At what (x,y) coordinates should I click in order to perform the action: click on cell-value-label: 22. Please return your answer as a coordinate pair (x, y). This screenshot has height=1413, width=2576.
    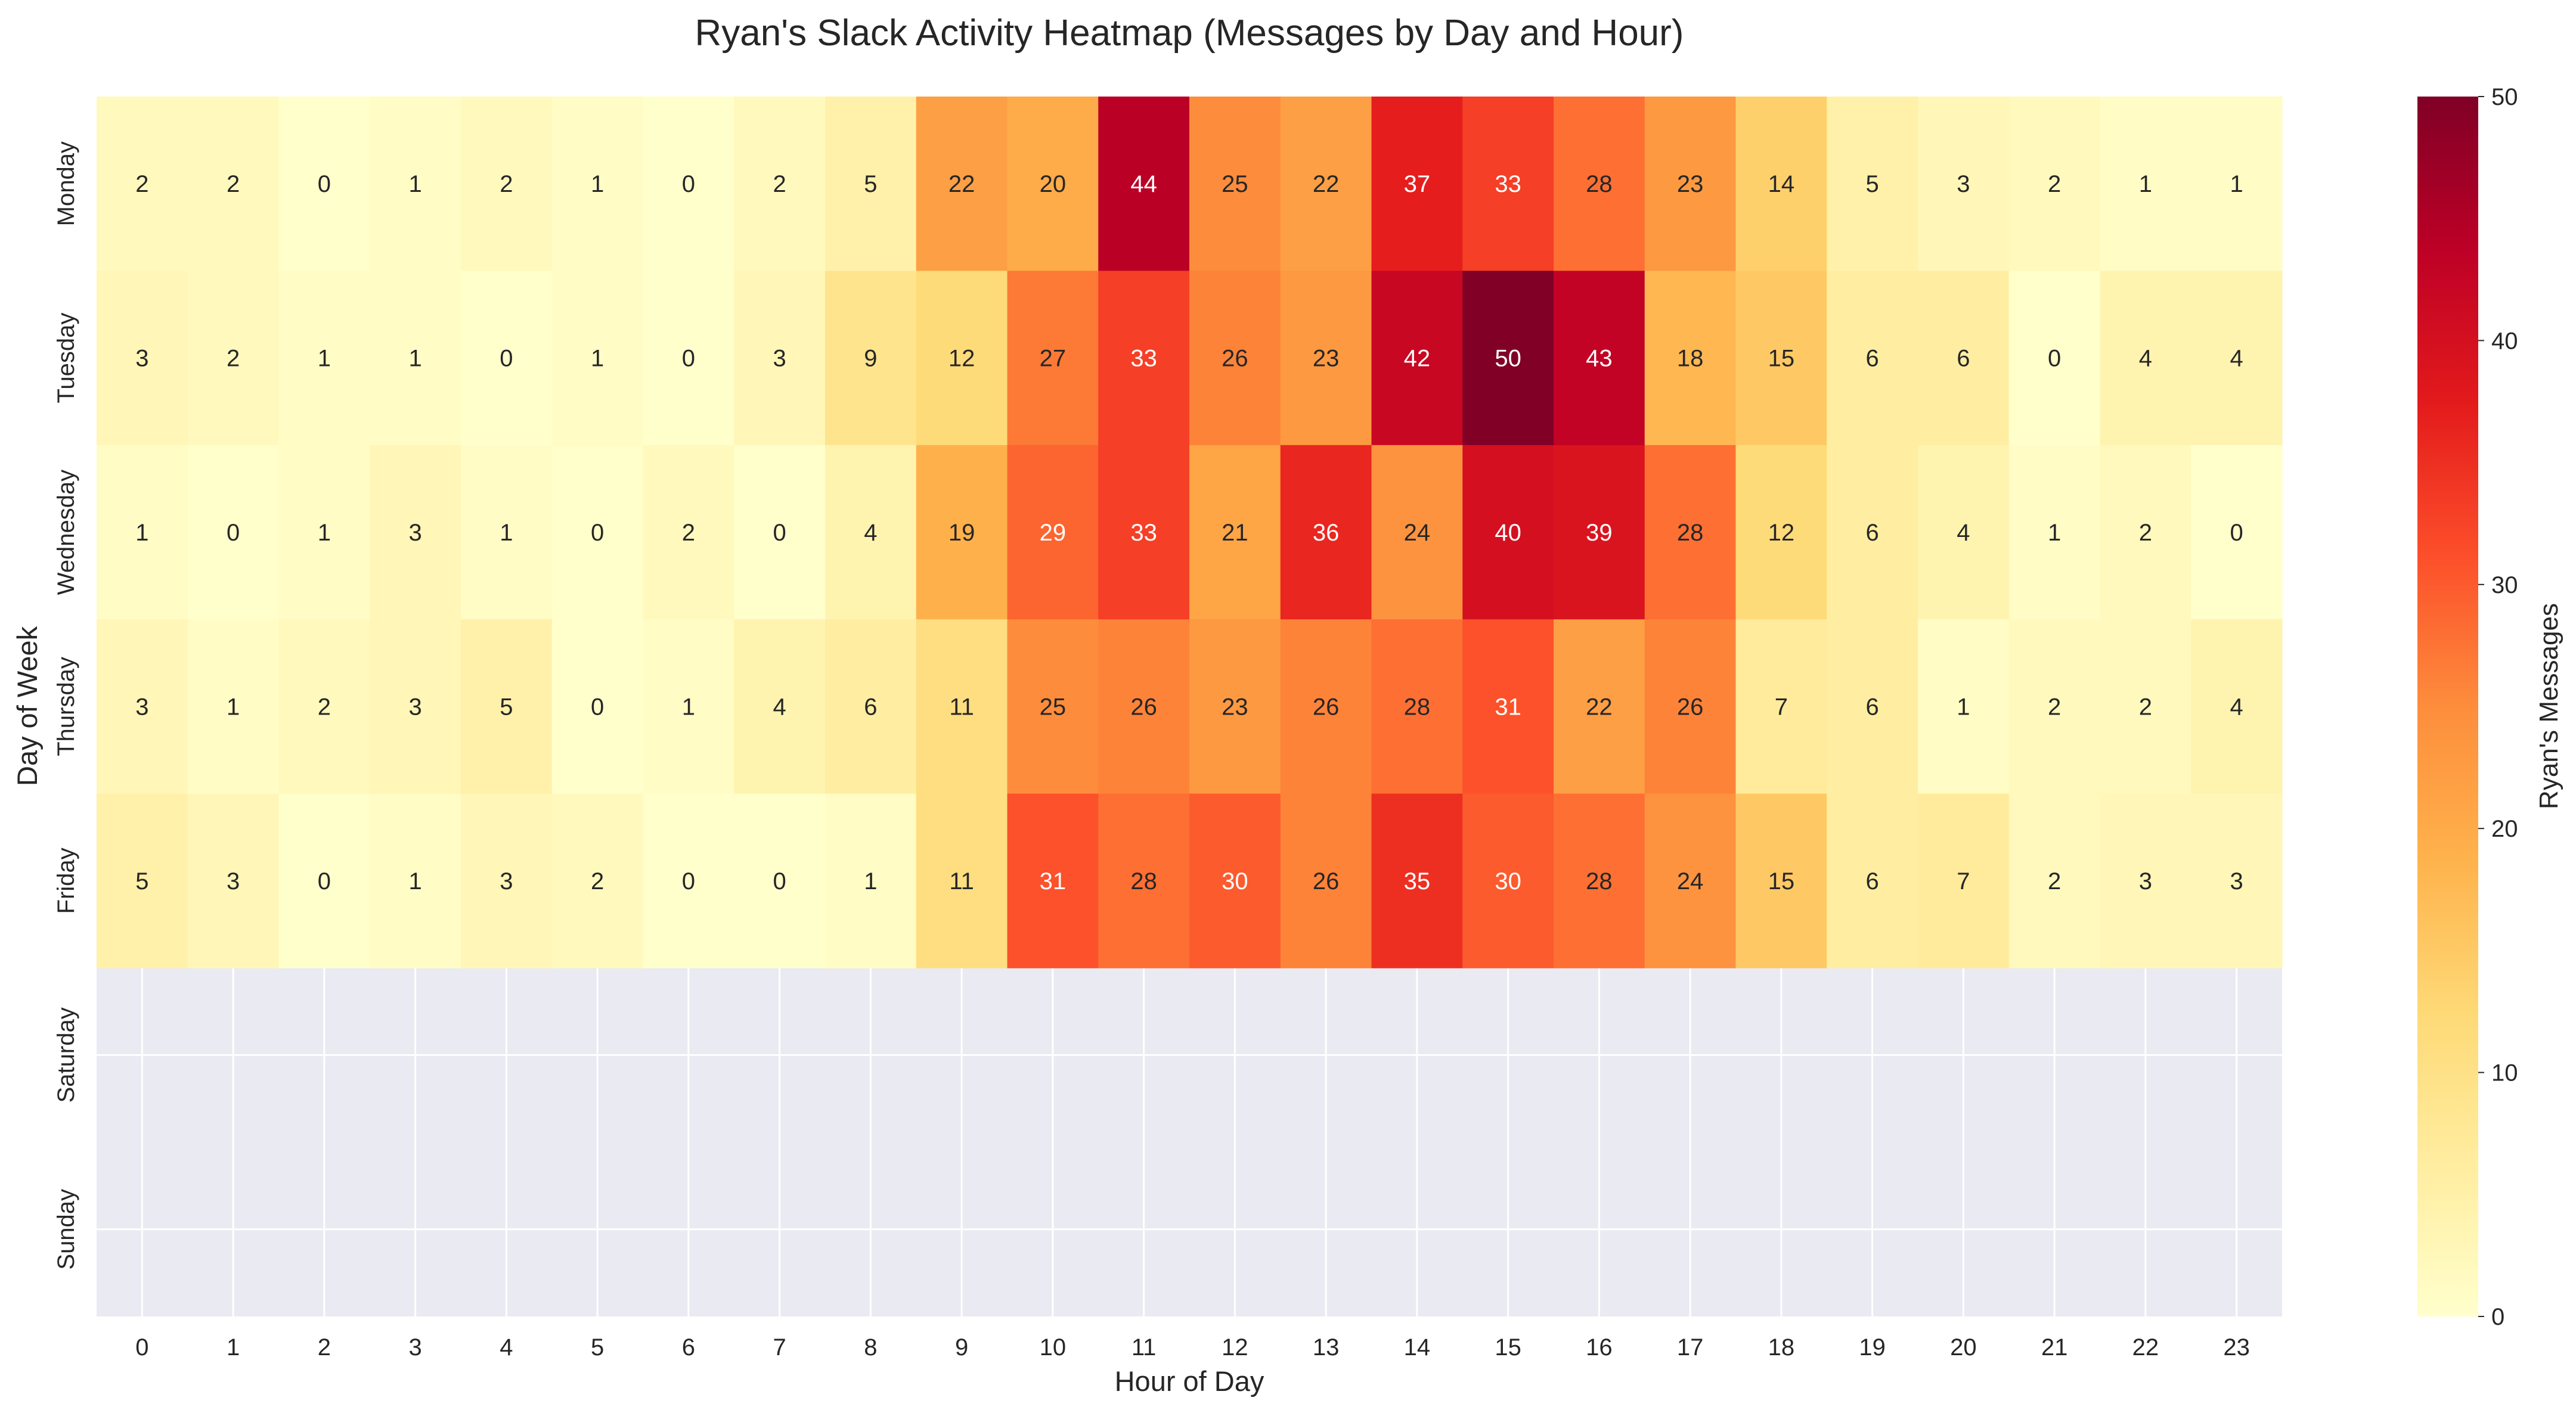
    Looking at the image, I should click on (1599, 707).